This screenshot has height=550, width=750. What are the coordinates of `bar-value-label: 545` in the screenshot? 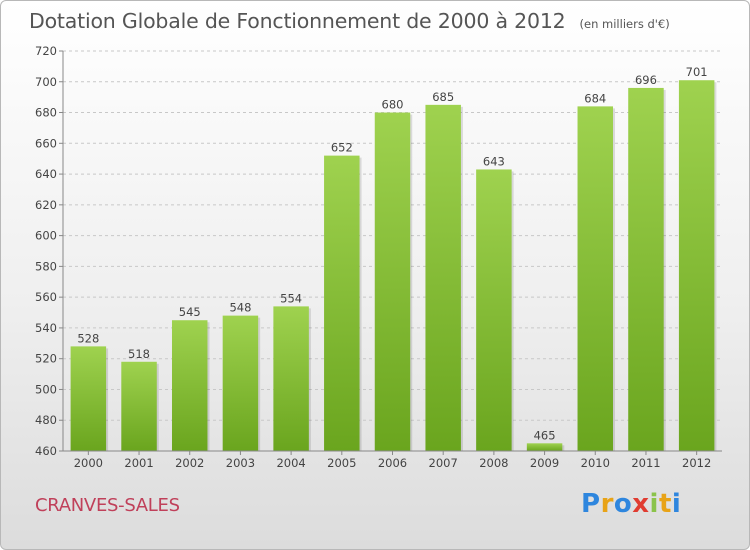 It's located at (190, 312).